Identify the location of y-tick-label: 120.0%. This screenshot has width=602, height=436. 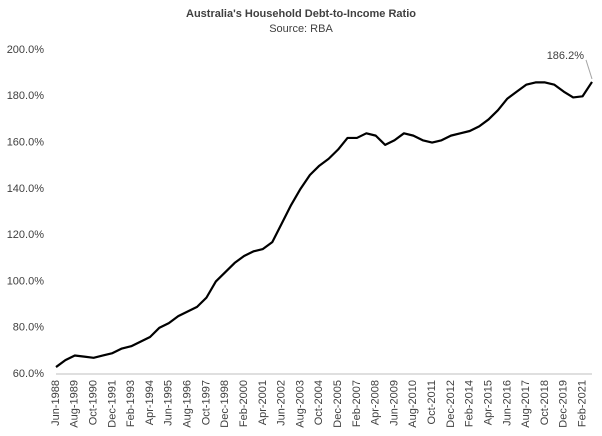
(26, 235).